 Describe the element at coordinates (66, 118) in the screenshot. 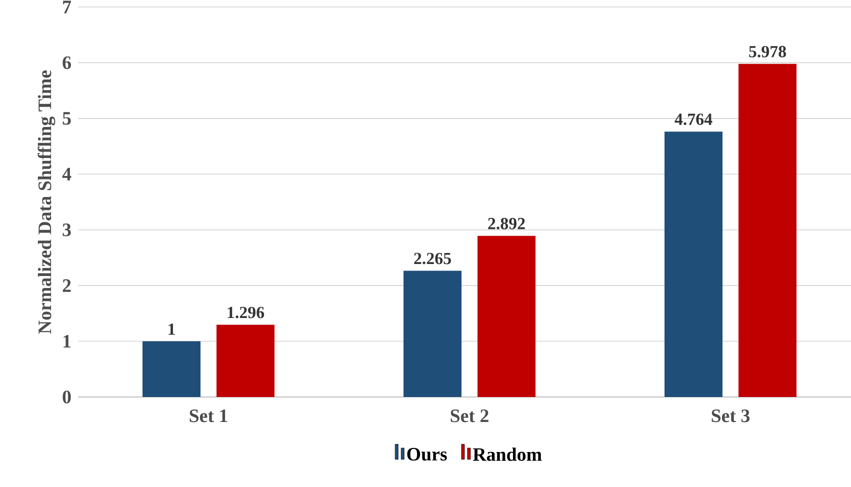

I see `y-tick-label: 5` at that location.